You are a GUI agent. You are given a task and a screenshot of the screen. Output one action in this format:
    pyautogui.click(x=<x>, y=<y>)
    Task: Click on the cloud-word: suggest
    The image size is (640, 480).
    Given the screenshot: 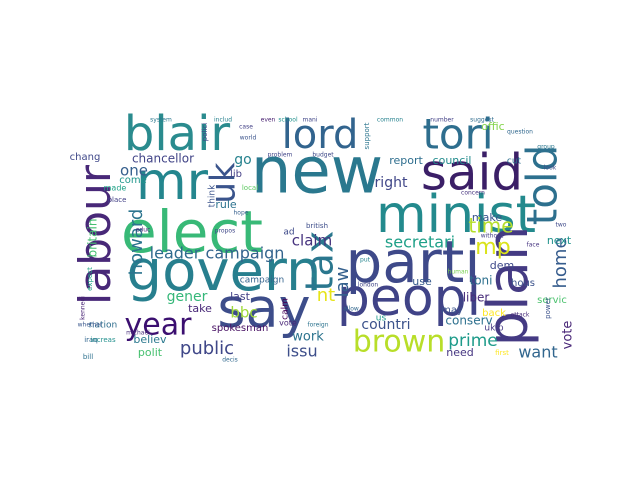 What is the action you would take?
    pyautogui.click(x=482, y=120)
    